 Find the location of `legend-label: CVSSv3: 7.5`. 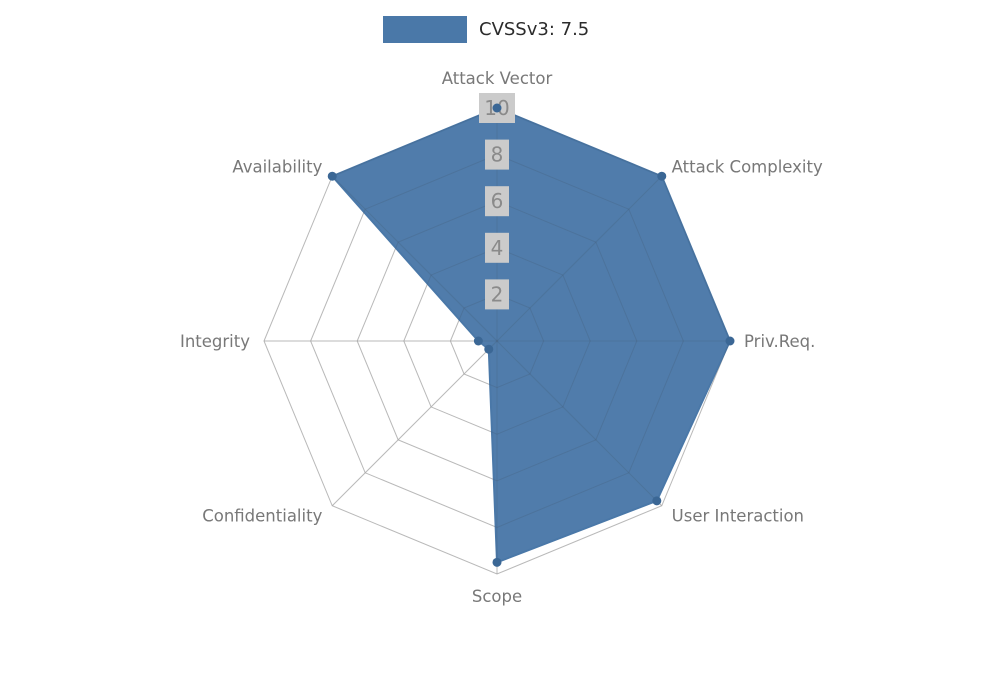

legend-label: CVSSv3: 7.5 is located at coordinates (534, 29).